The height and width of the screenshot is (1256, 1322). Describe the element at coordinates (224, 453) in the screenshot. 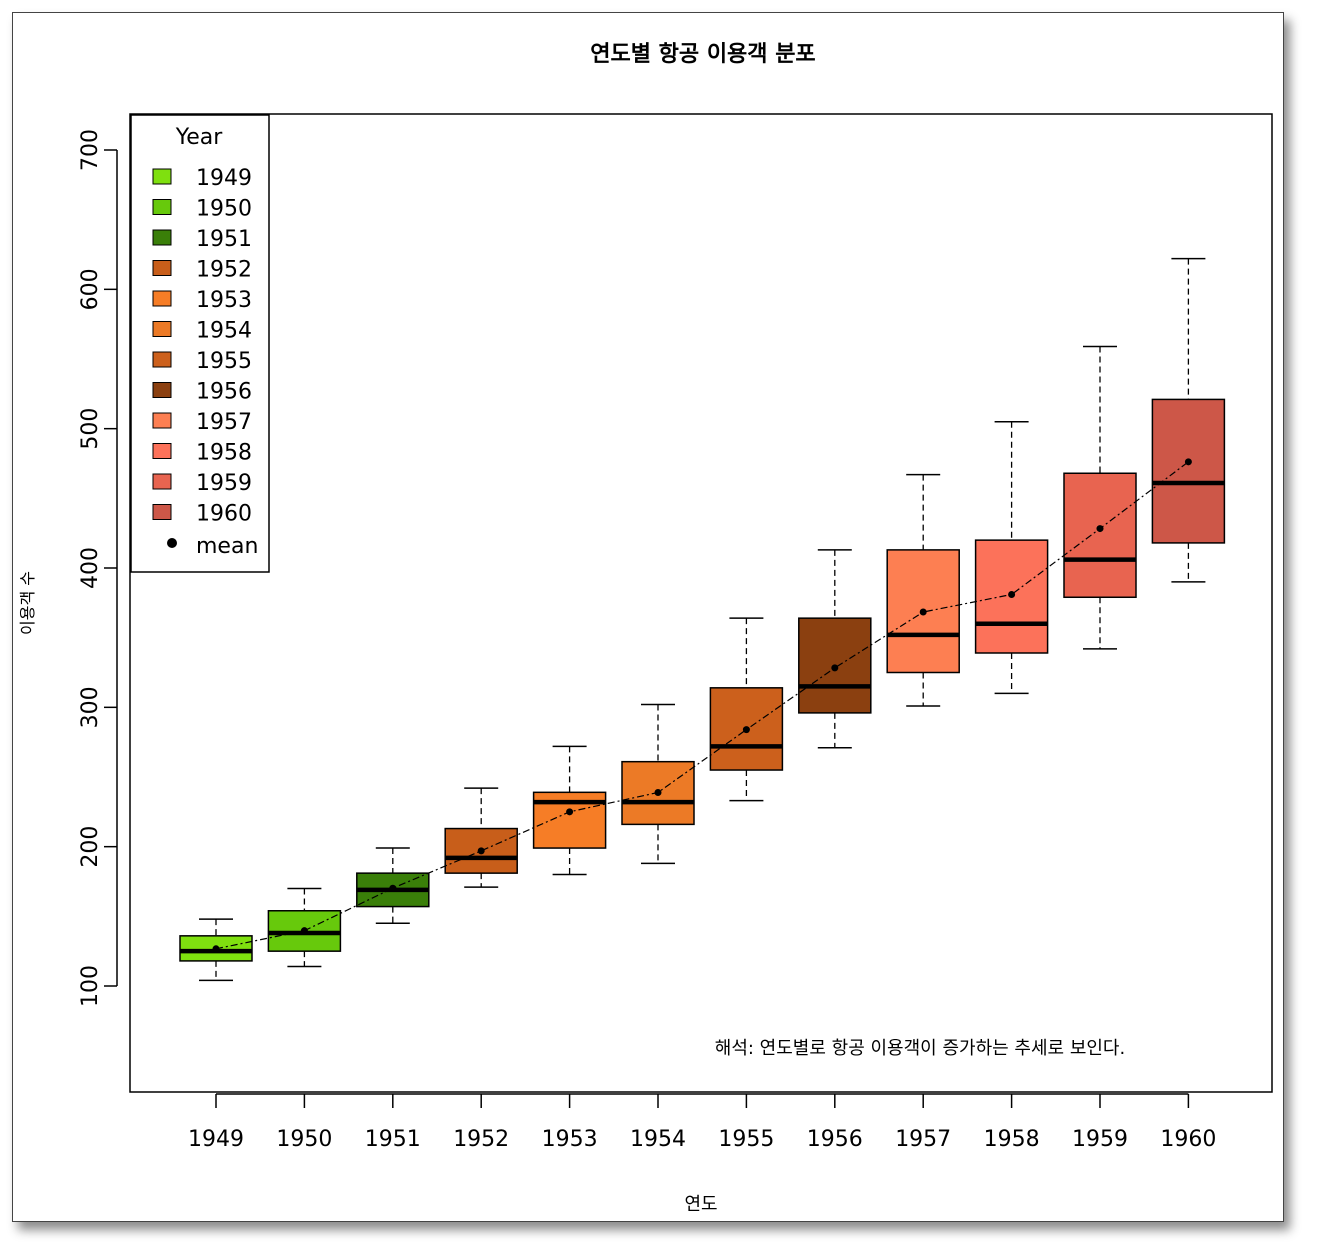

I see `legend-label: 1958` at that location.